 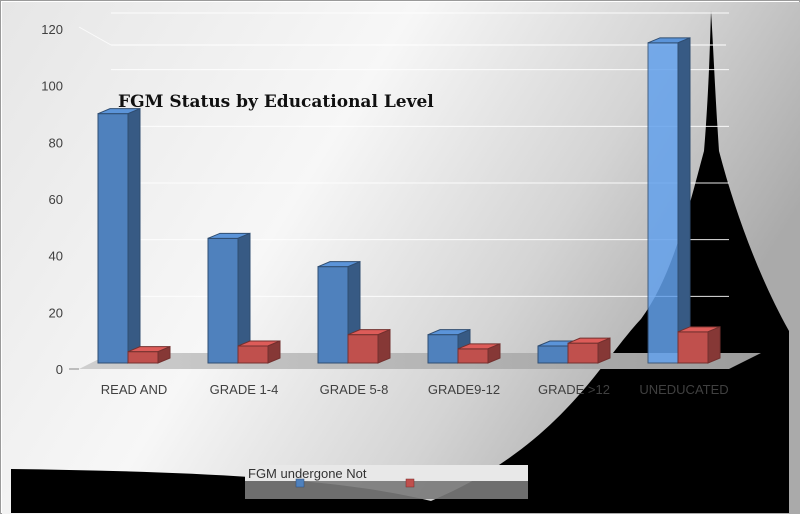 I want to click on legend-swatch-not, so click(x=410, y=483).